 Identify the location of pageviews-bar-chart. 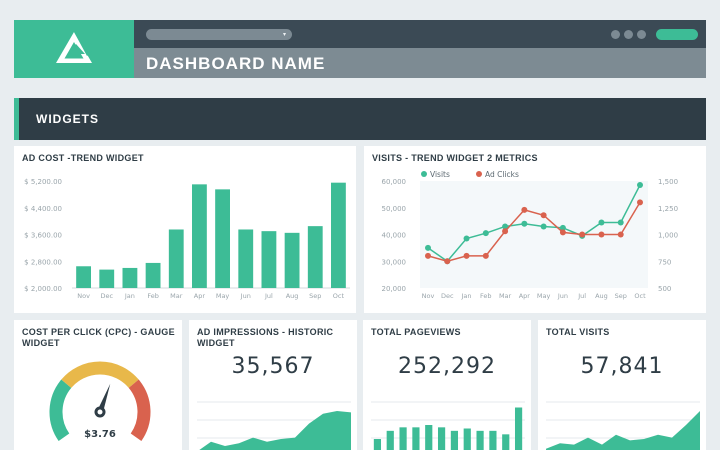
(448, 425).